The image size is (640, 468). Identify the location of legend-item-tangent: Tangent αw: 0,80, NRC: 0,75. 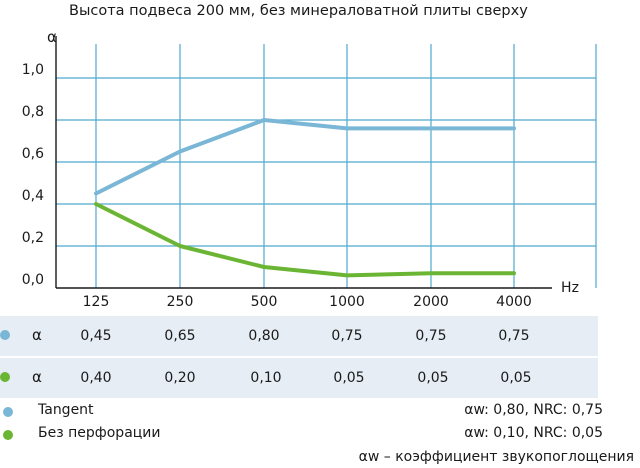
(320, 412).